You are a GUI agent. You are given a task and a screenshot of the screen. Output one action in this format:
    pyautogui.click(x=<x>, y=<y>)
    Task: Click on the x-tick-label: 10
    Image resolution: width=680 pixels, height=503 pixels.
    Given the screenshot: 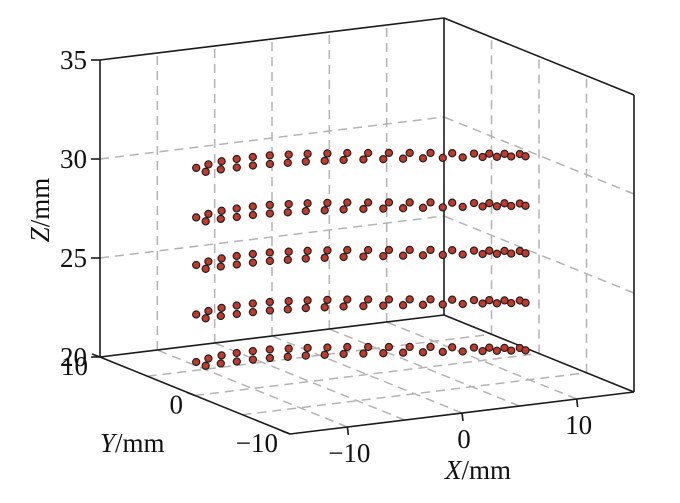 What is the action you would take?
    pyautogui.click(x=578, y=425)
    